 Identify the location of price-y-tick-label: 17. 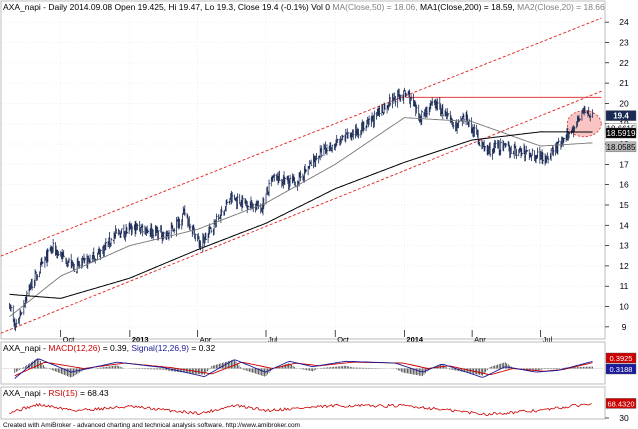
(624, 164).